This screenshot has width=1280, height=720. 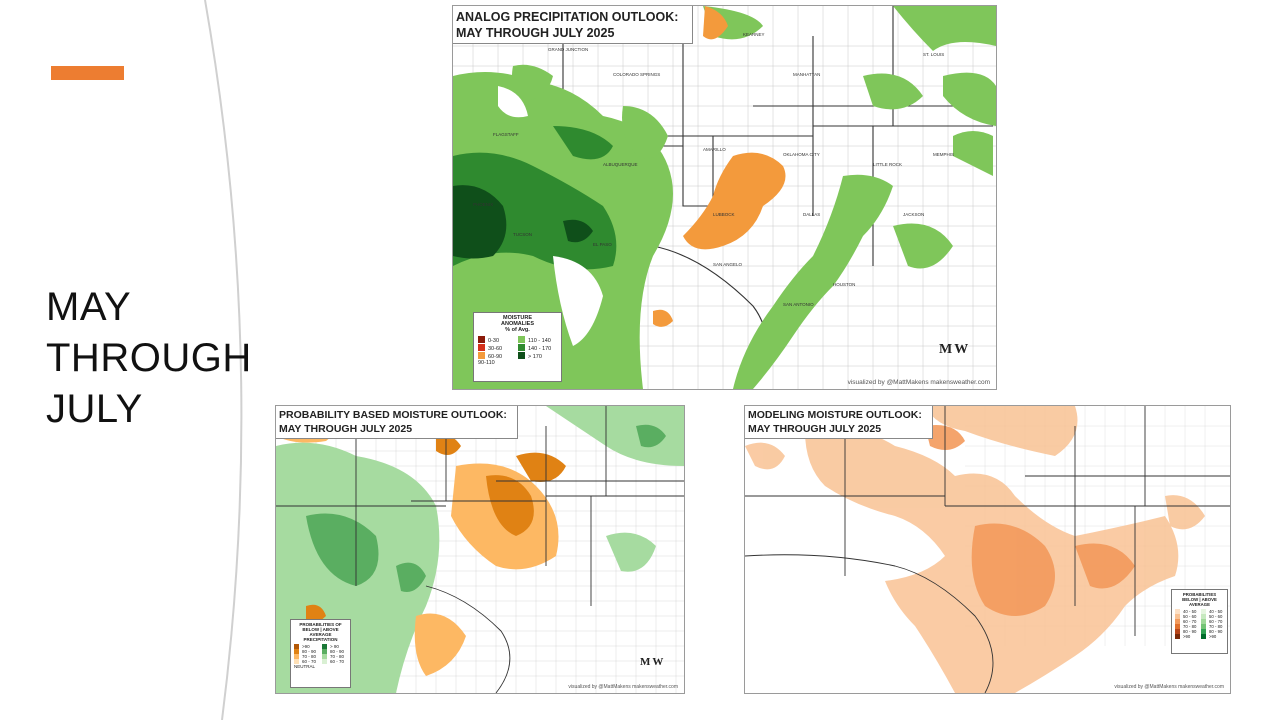 I want to click on probability-map-graphic, so click(x=480, y=549).